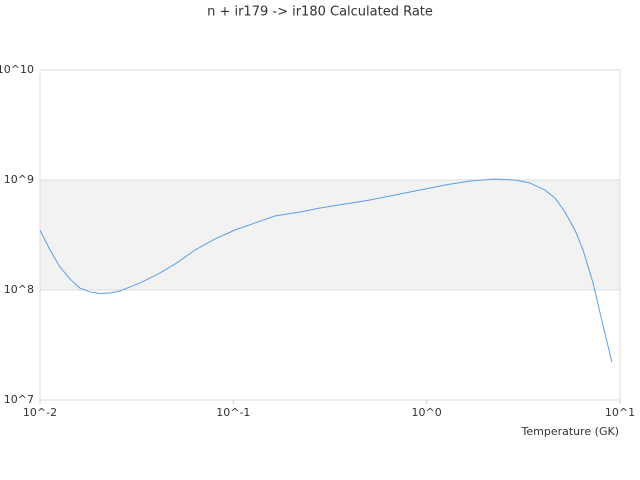 This screenshot has height=480, width=640. I want to click on y-tick-label: 10^8, so click(19, 289).